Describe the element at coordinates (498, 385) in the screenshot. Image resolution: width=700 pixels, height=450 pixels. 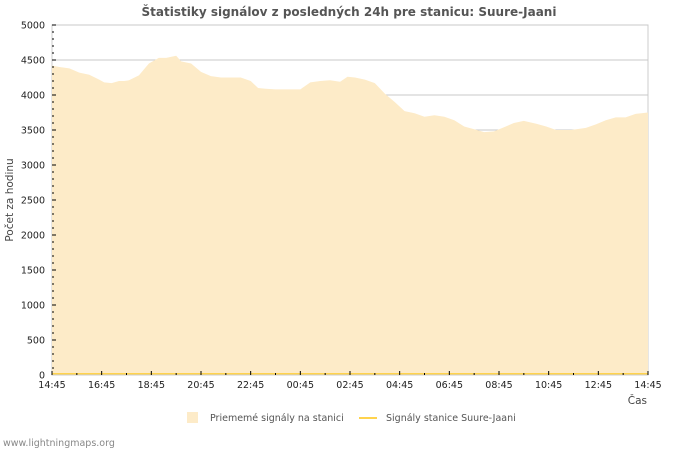
I see `x-tick-label: 08:45` at that location.